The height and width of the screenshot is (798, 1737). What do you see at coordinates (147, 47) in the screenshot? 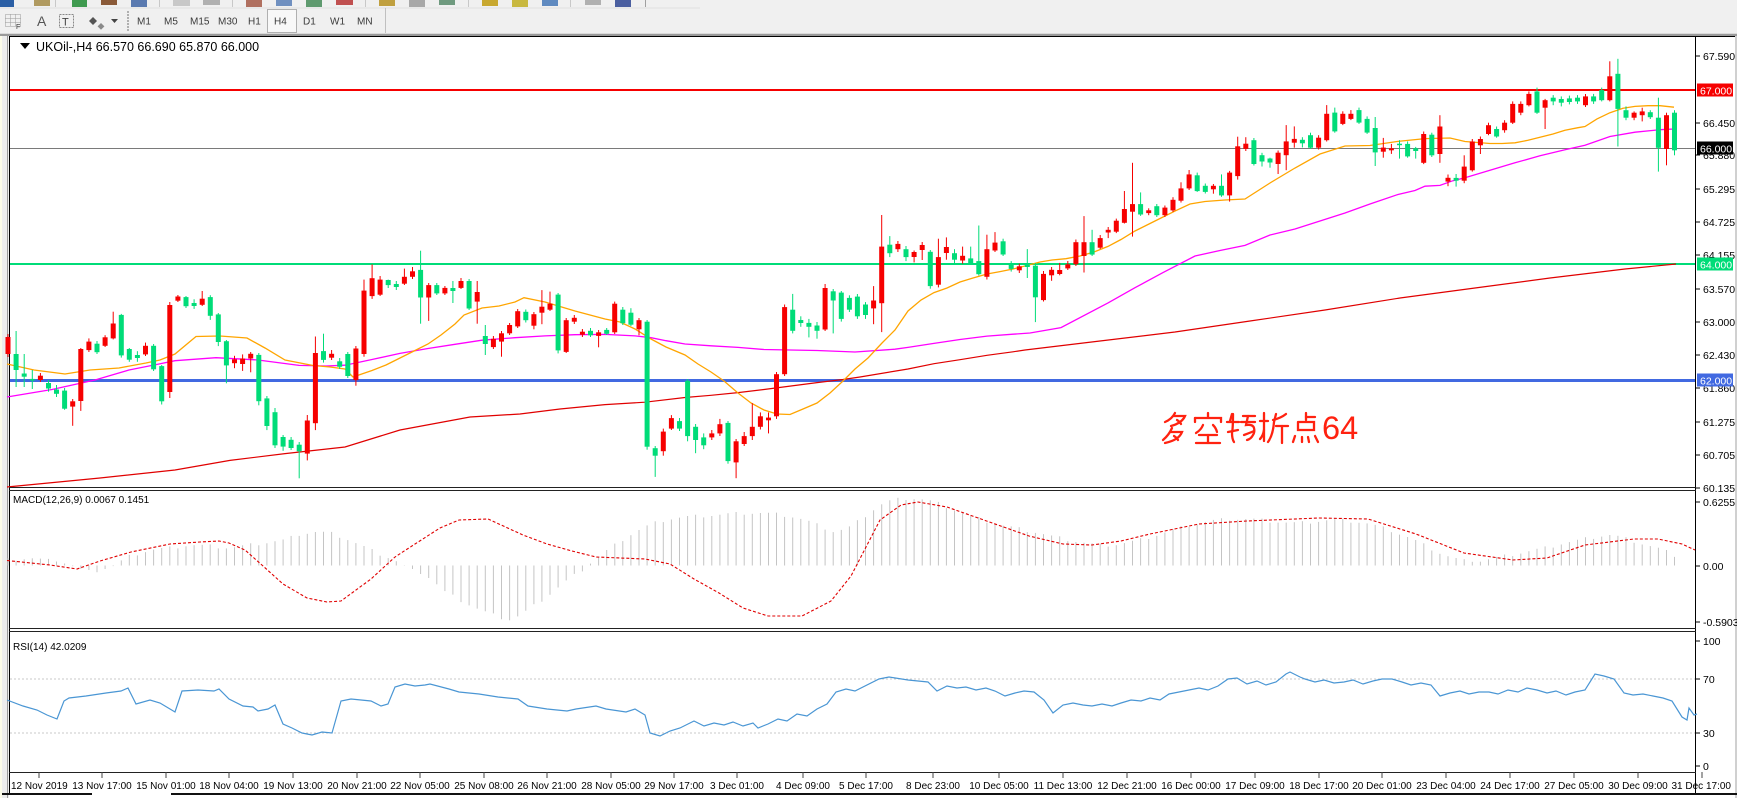
I see `svg-text:UKOil-,H4 66.570 66.690 65.87: UKOil-,H4 66.570 66.690 65.870 66.000` at bounding box center [147, 47].